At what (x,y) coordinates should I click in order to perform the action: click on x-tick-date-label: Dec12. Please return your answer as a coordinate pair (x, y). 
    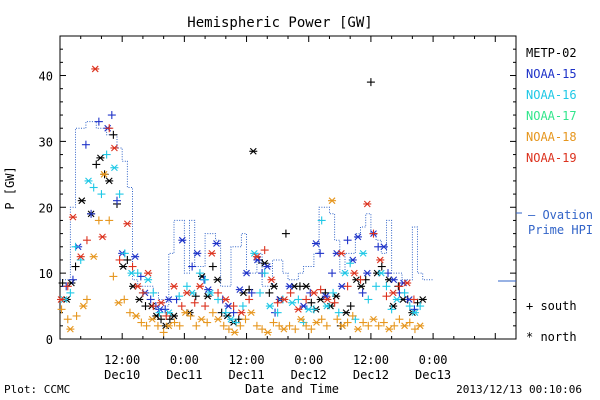
    Looking at the image, I should click on (371, 375).